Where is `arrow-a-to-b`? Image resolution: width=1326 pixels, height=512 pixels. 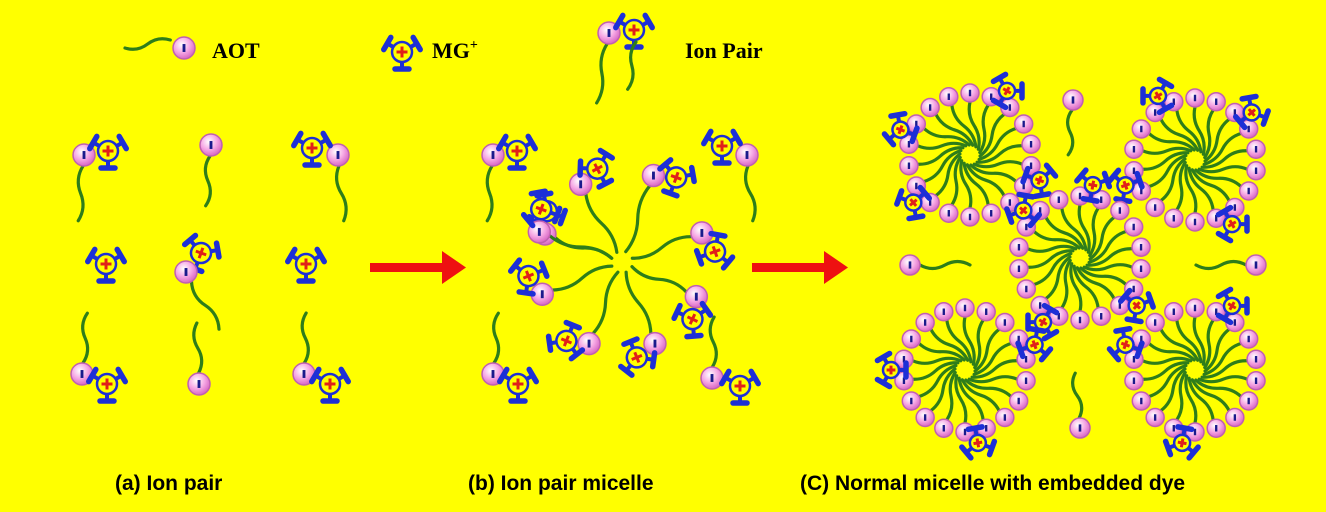
arrow-a-to-b is located at coordinates (418, 267).